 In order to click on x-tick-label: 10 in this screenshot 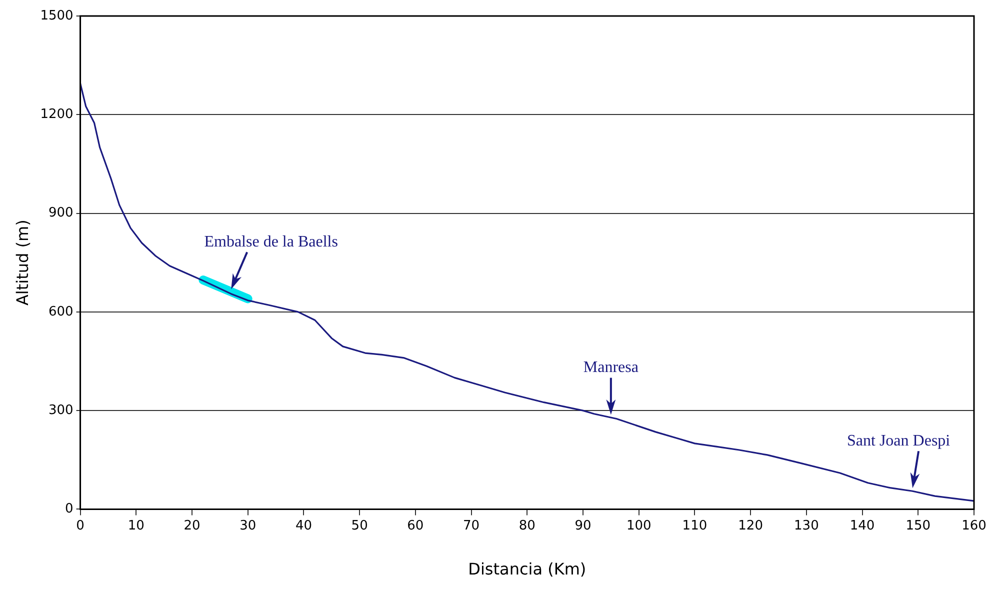, I will do `click(136, 526)`.